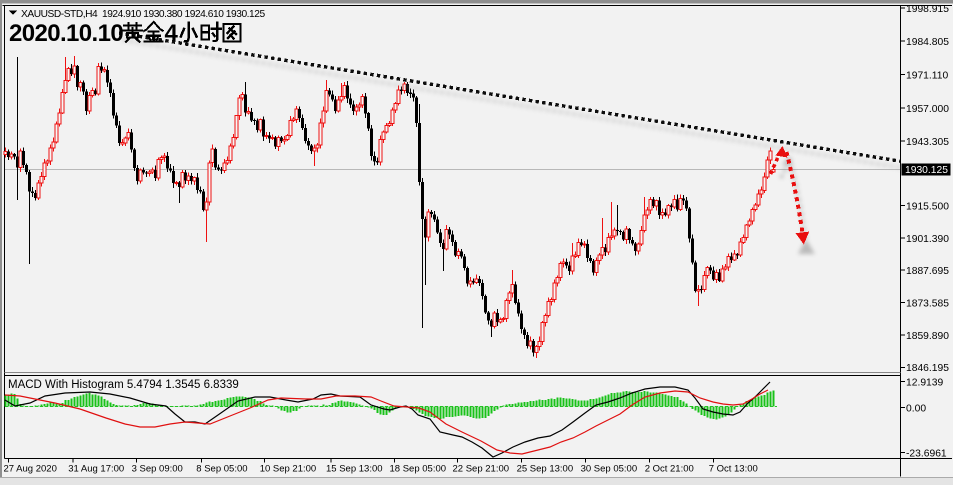 The image size is (953, 485). I want to click on svg-text: 2020.10.10, so click(66, 33).